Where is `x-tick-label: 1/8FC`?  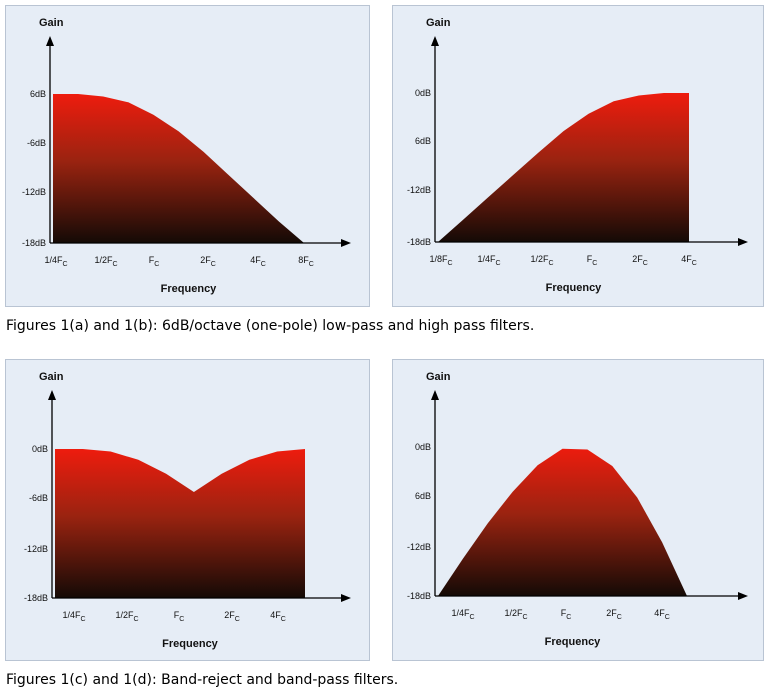 x-tick-label: 1/8FC is located at coordinates (440, 260).